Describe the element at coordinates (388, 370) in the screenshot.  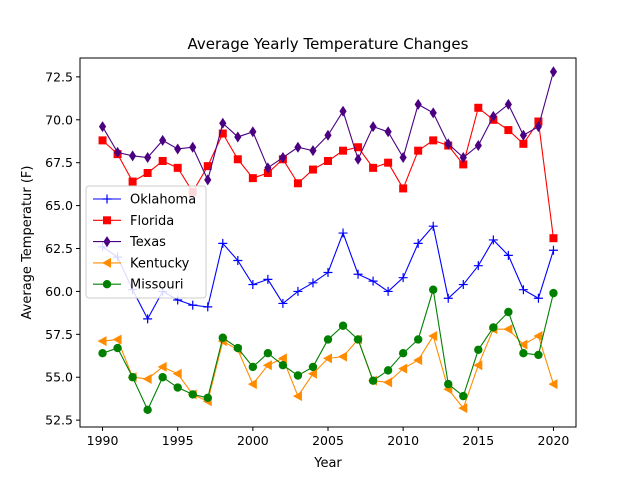
I see `data-point-missouri-2009` at that location.